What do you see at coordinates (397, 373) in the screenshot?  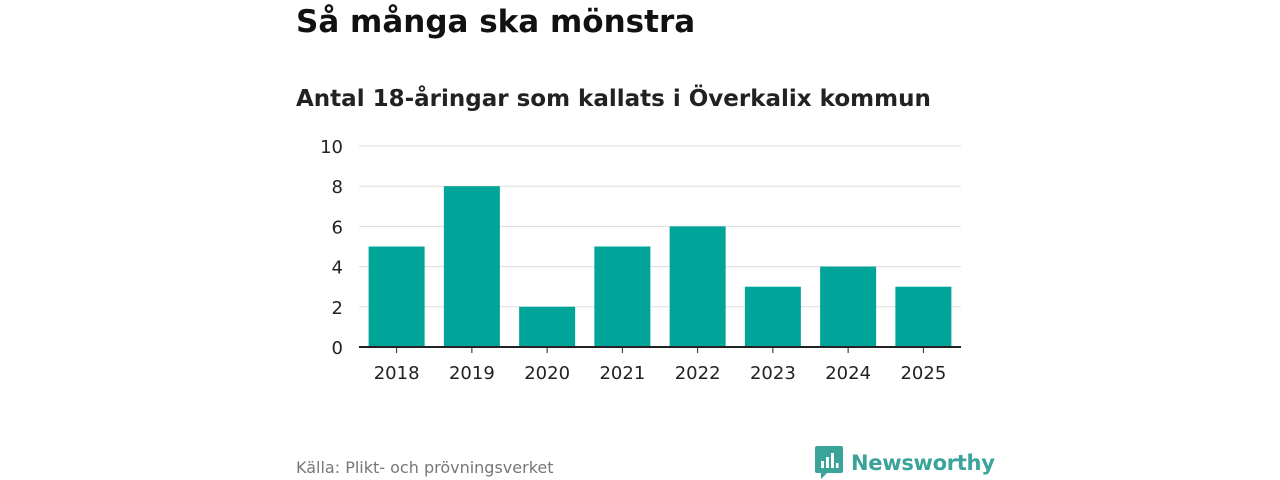 I see `x-tick-label: 2018` at bounding box center [397, 373].